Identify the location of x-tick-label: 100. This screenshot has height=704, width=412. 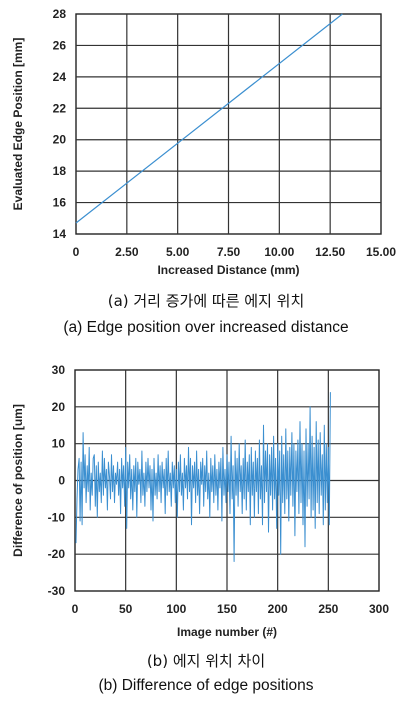
(176, 609).